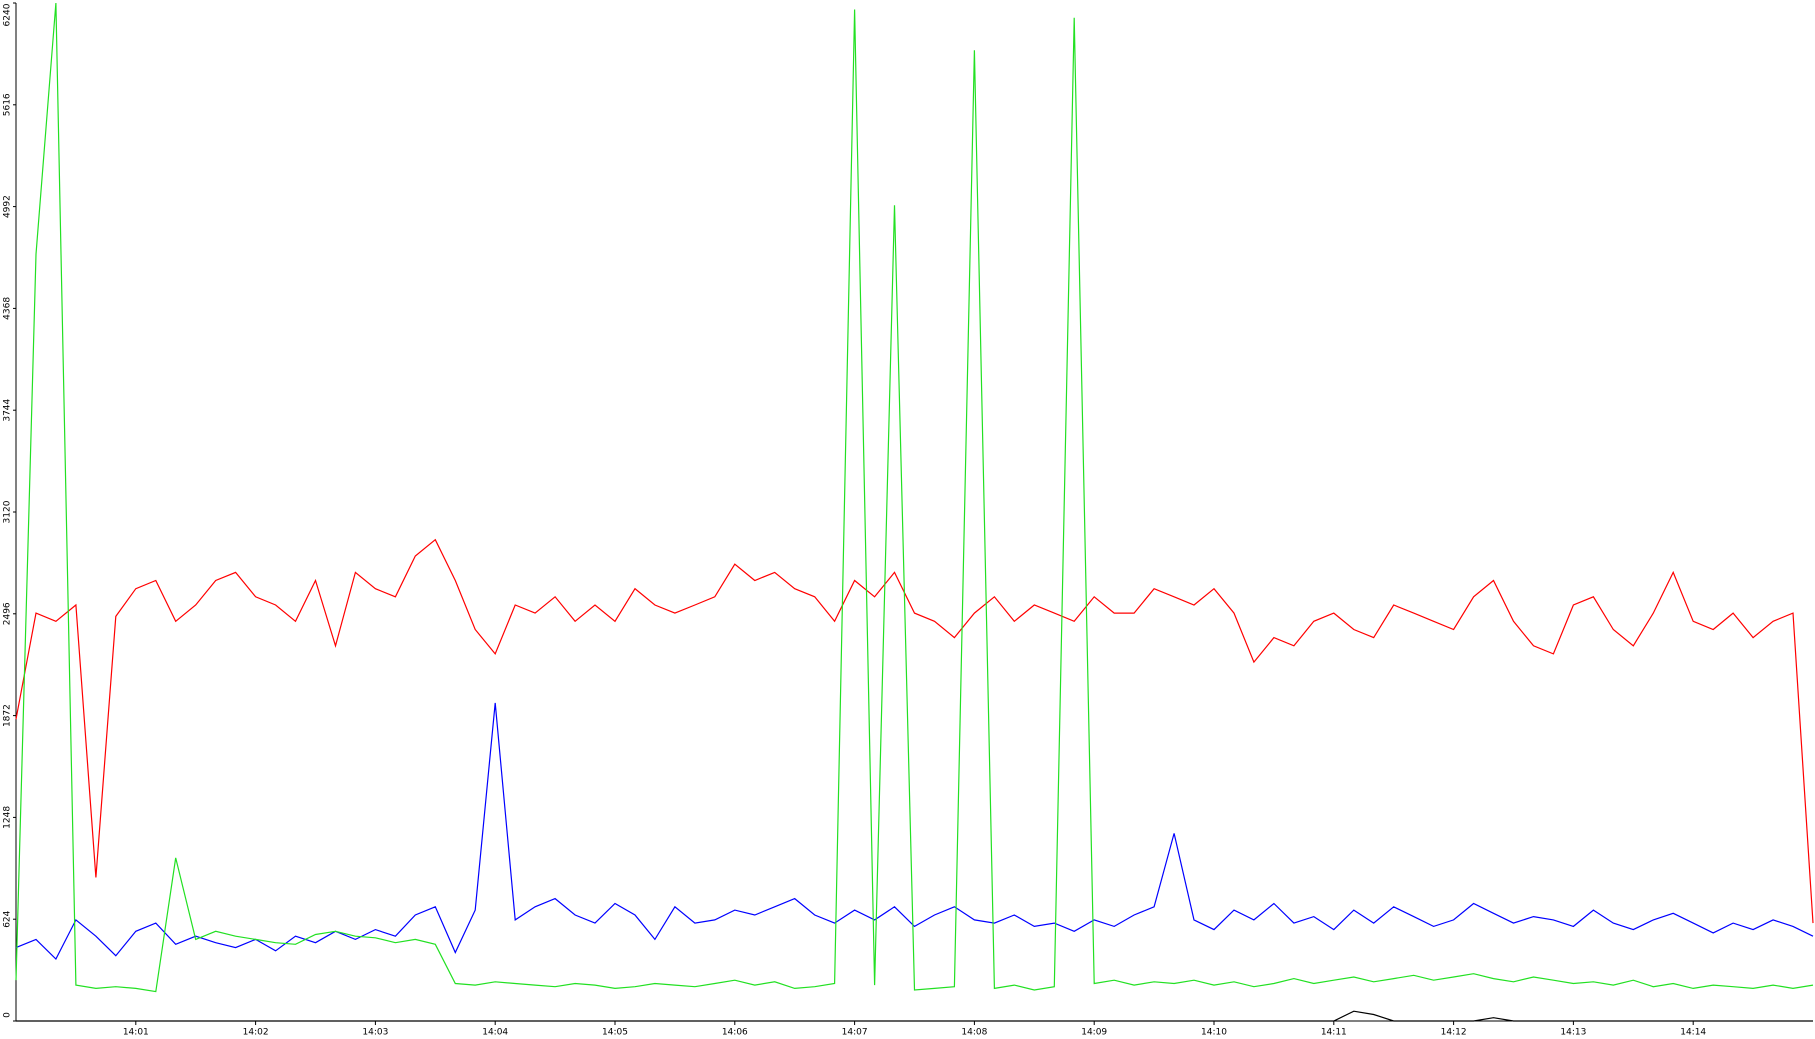 This screenshot has height=1039, width=1815. I want to click on series-line, so click(914, 1016).